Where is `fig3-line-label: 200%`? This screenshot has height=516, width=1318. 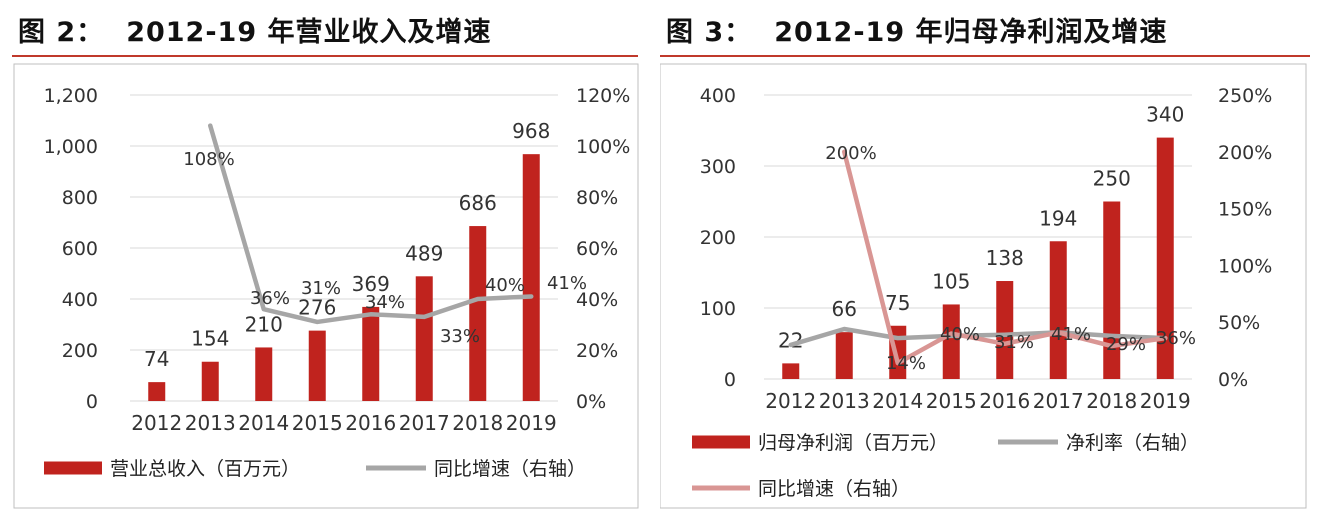 fig3-line-label: 200% is located at coordinates (850, 153).